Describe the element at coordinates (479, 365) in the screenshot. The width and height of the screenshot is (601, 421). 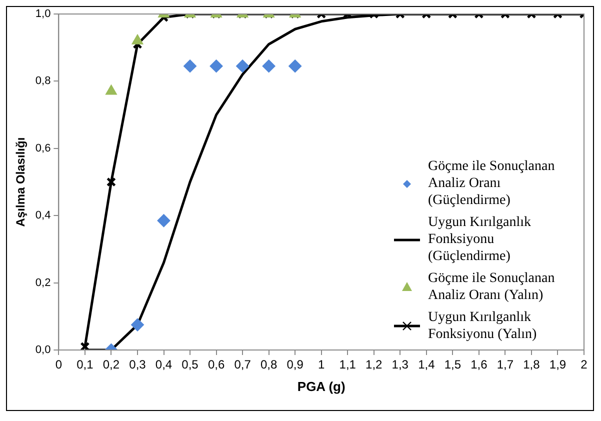
I see `x-tick-label: 1,6` at that location.